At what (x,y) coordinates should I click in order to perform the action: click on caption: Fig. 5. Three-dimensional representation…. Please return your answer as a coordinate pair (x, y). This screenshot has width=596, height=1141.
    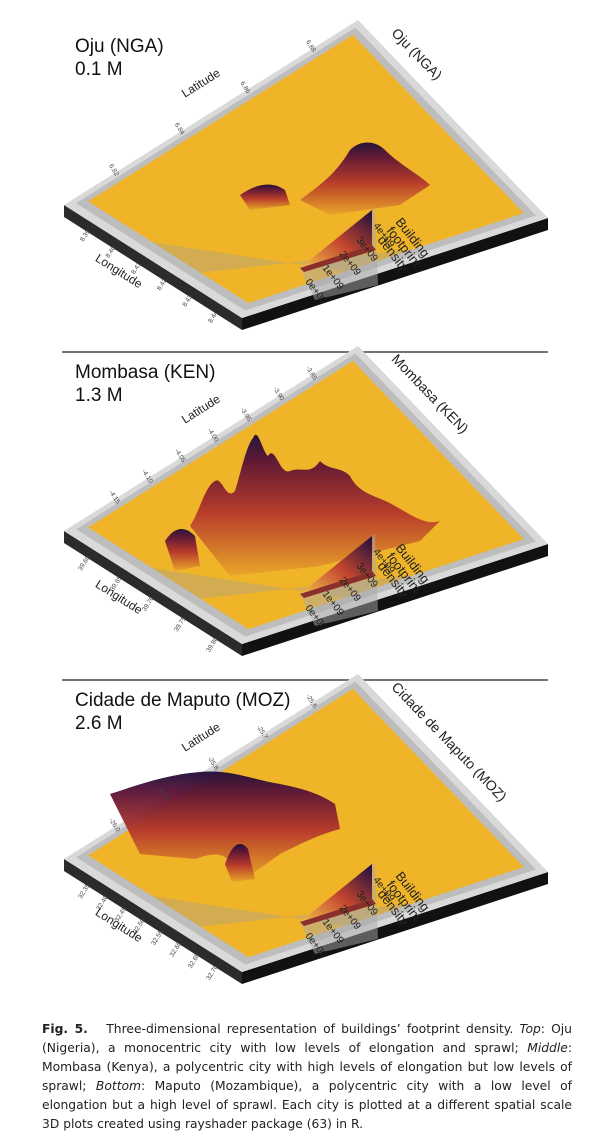
    Looking at the image, I should click on (307, 1077).